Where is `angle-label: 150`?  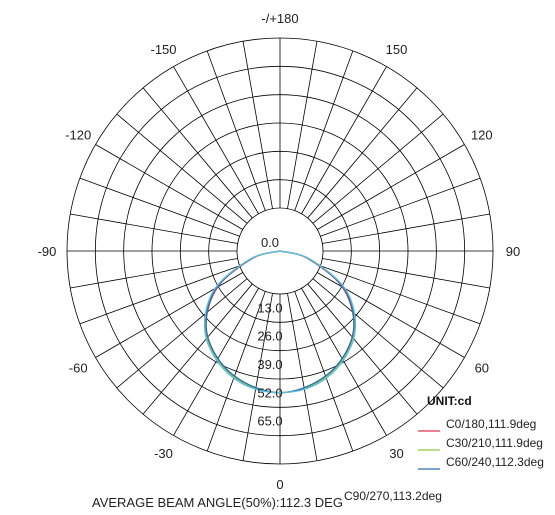
angle-label: 150 is located at coordinates (397, 49).